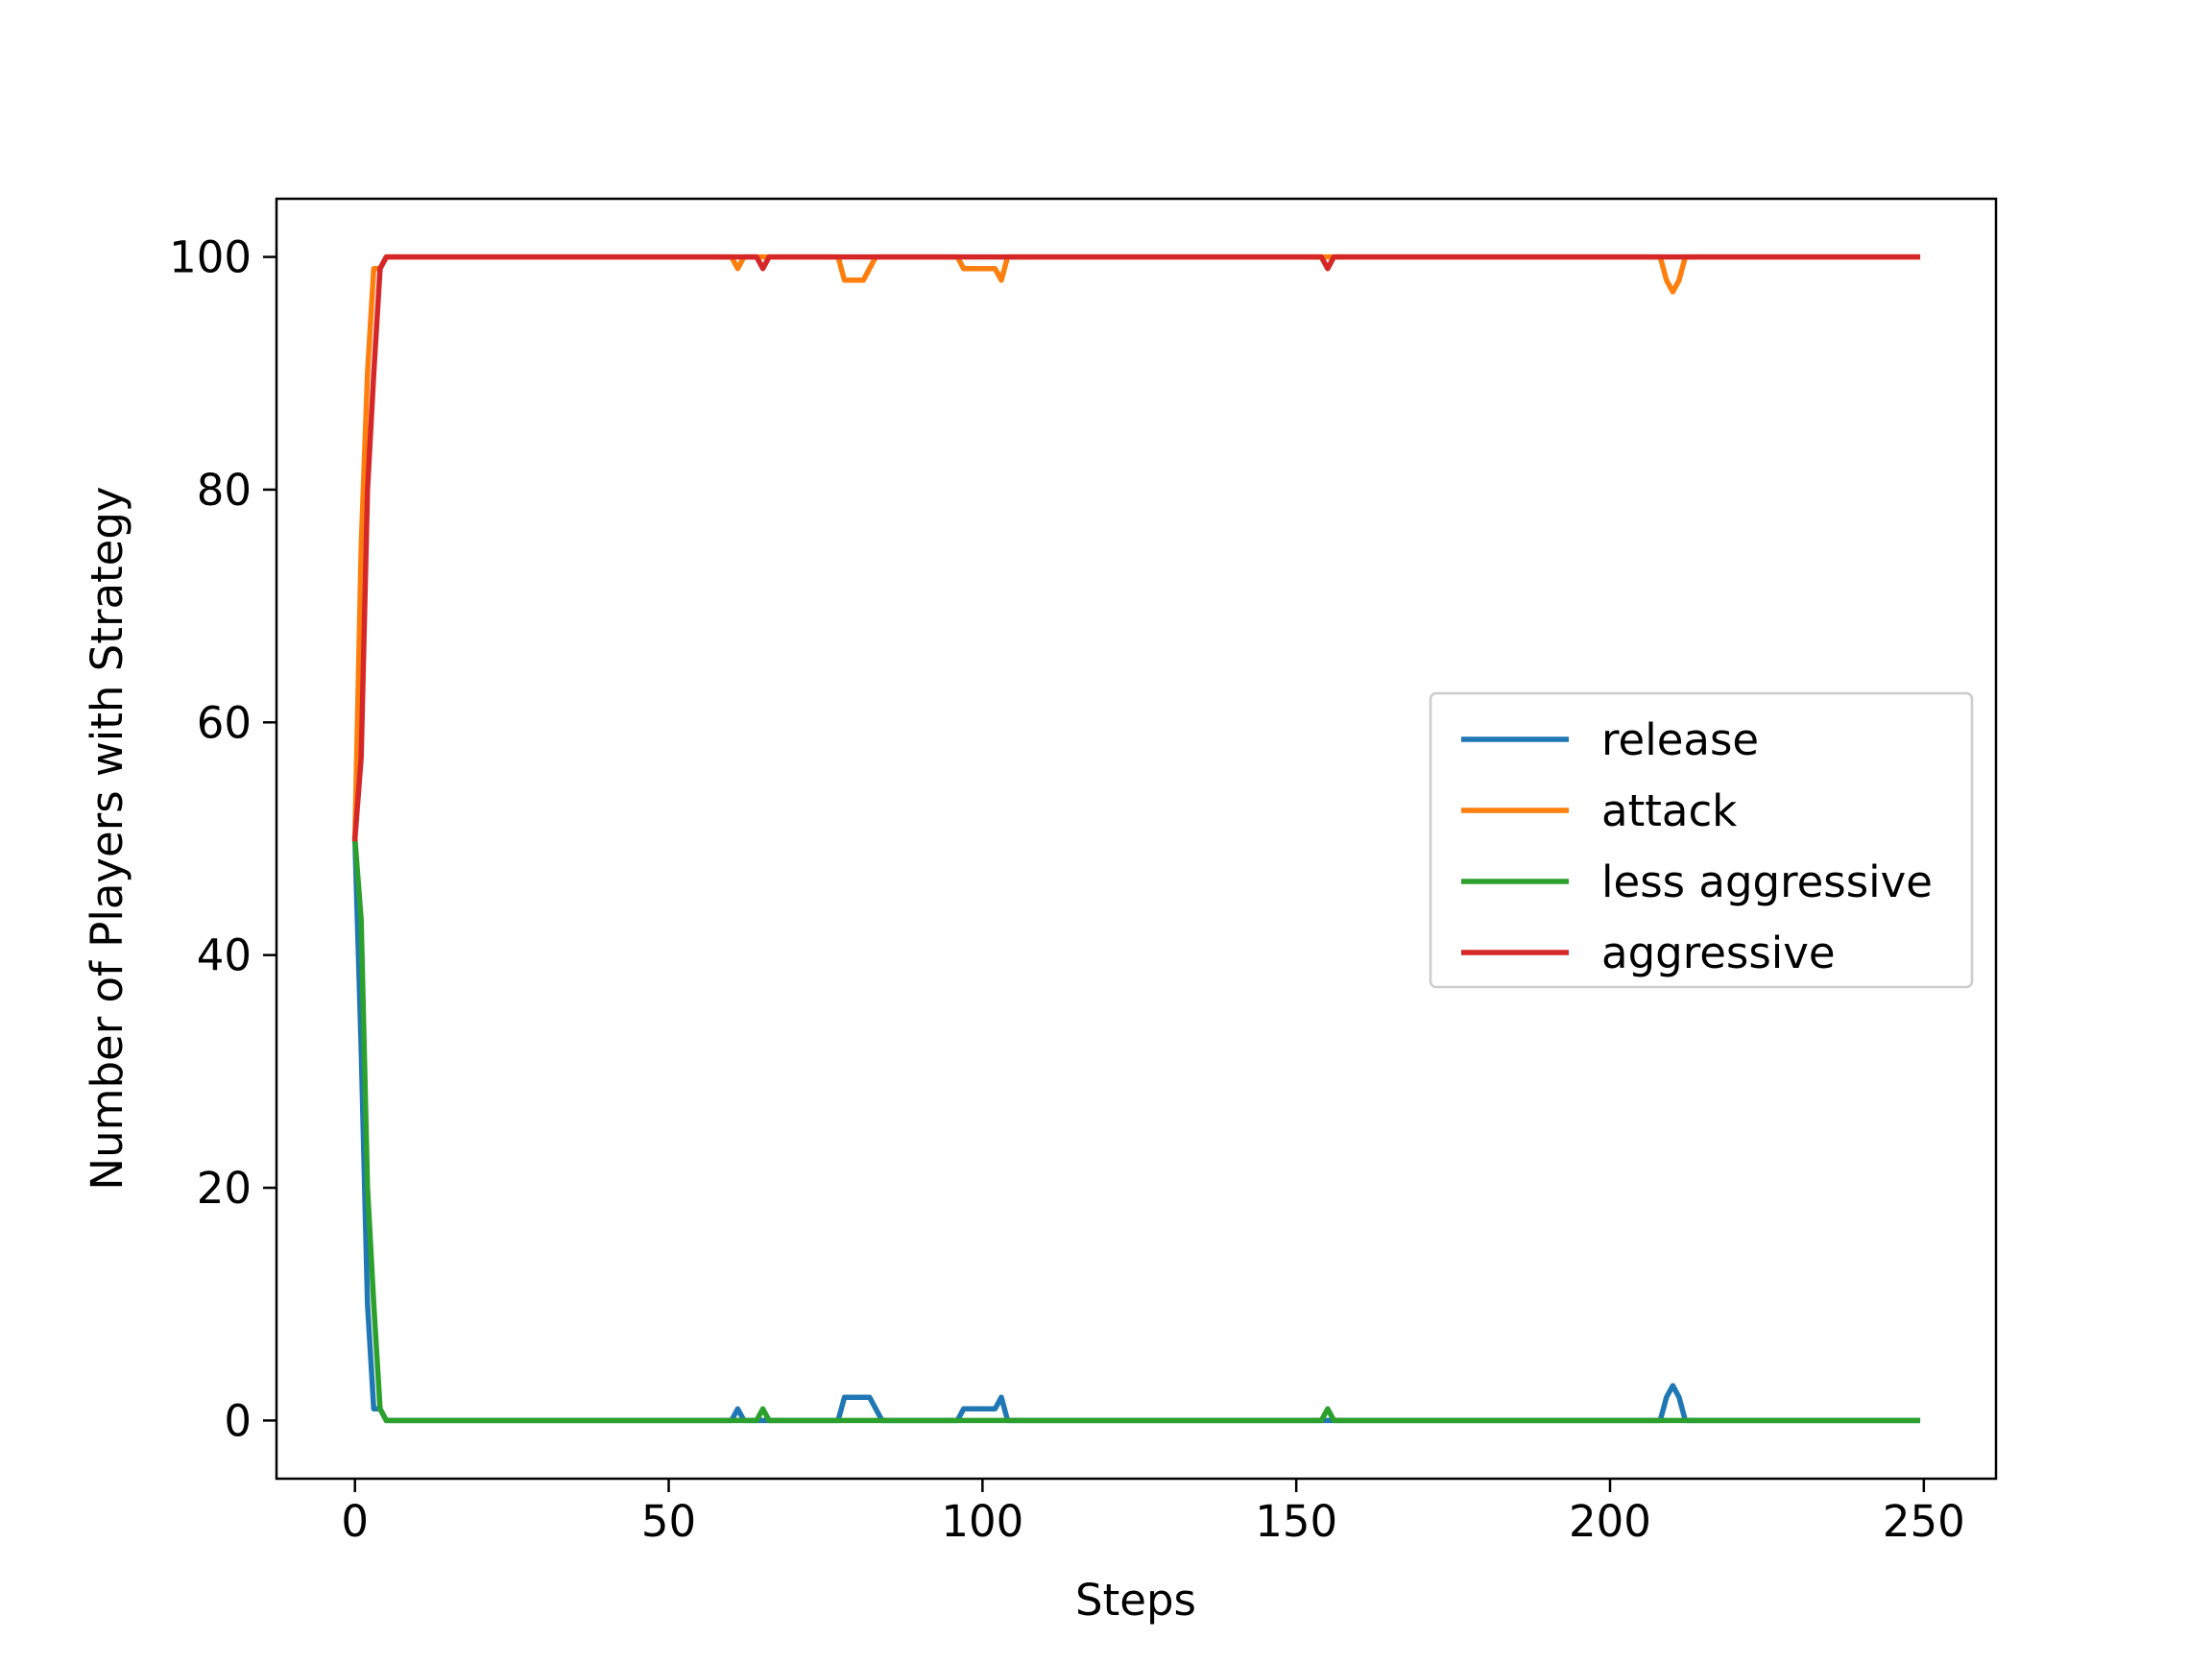 The image size is (2212, 1664). What do you see at coordinates (668, 1522) in the screenshot?
I see `x-tick-label-1: 50` at bounding box center [668, 1522].